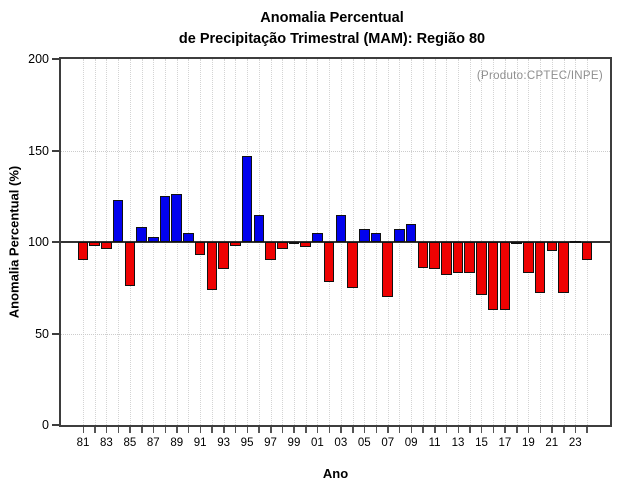  What do you see at coordinates (341, 443) in the screenshot?
I see `x-axis-tick-label: 03` at bounding box center [341, 443].